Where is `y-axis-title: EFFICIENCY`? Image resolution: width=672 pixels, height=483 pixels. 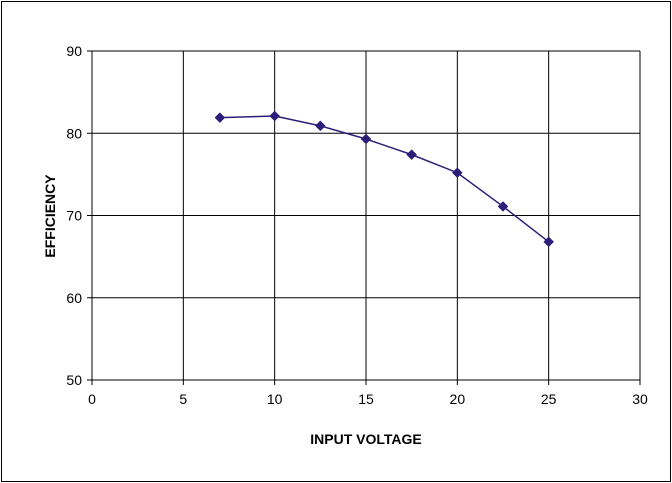
y-axis-title: EFFICIENCY is located at coordinates (50, 216).